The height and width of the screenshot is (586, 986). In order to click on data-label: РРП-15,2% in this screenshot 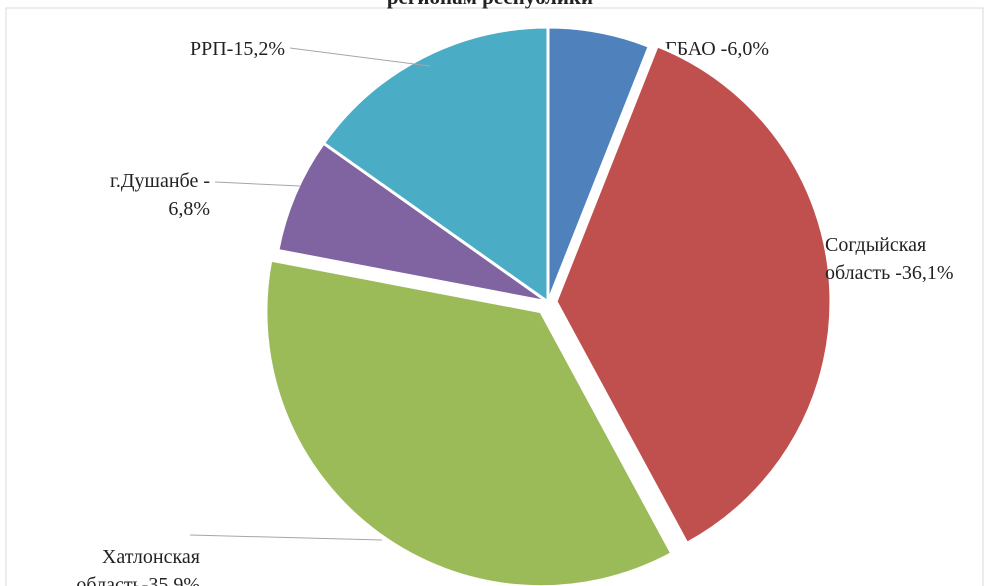, I will do `click(237, 49)`.